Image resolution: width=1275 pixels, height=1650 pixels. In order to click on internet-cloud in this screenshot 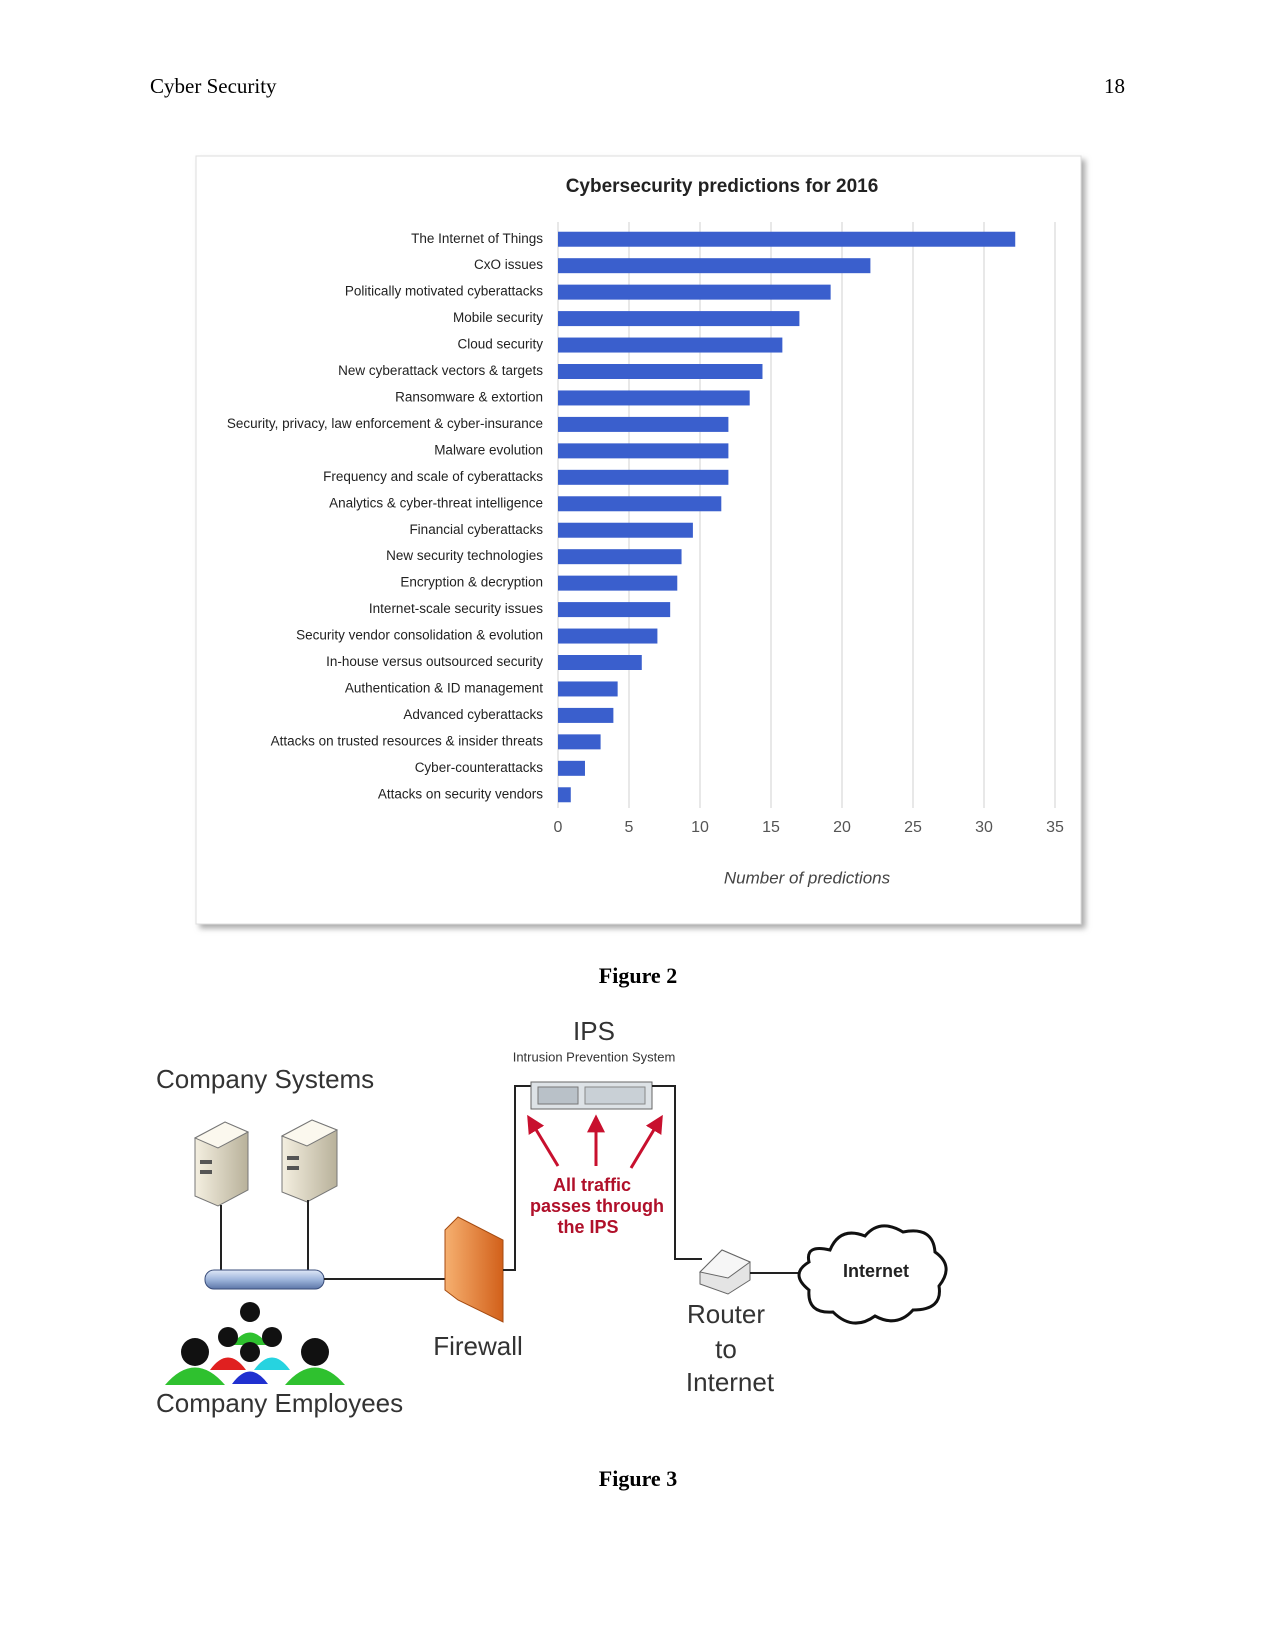, I will do `click(872, 1274)`.